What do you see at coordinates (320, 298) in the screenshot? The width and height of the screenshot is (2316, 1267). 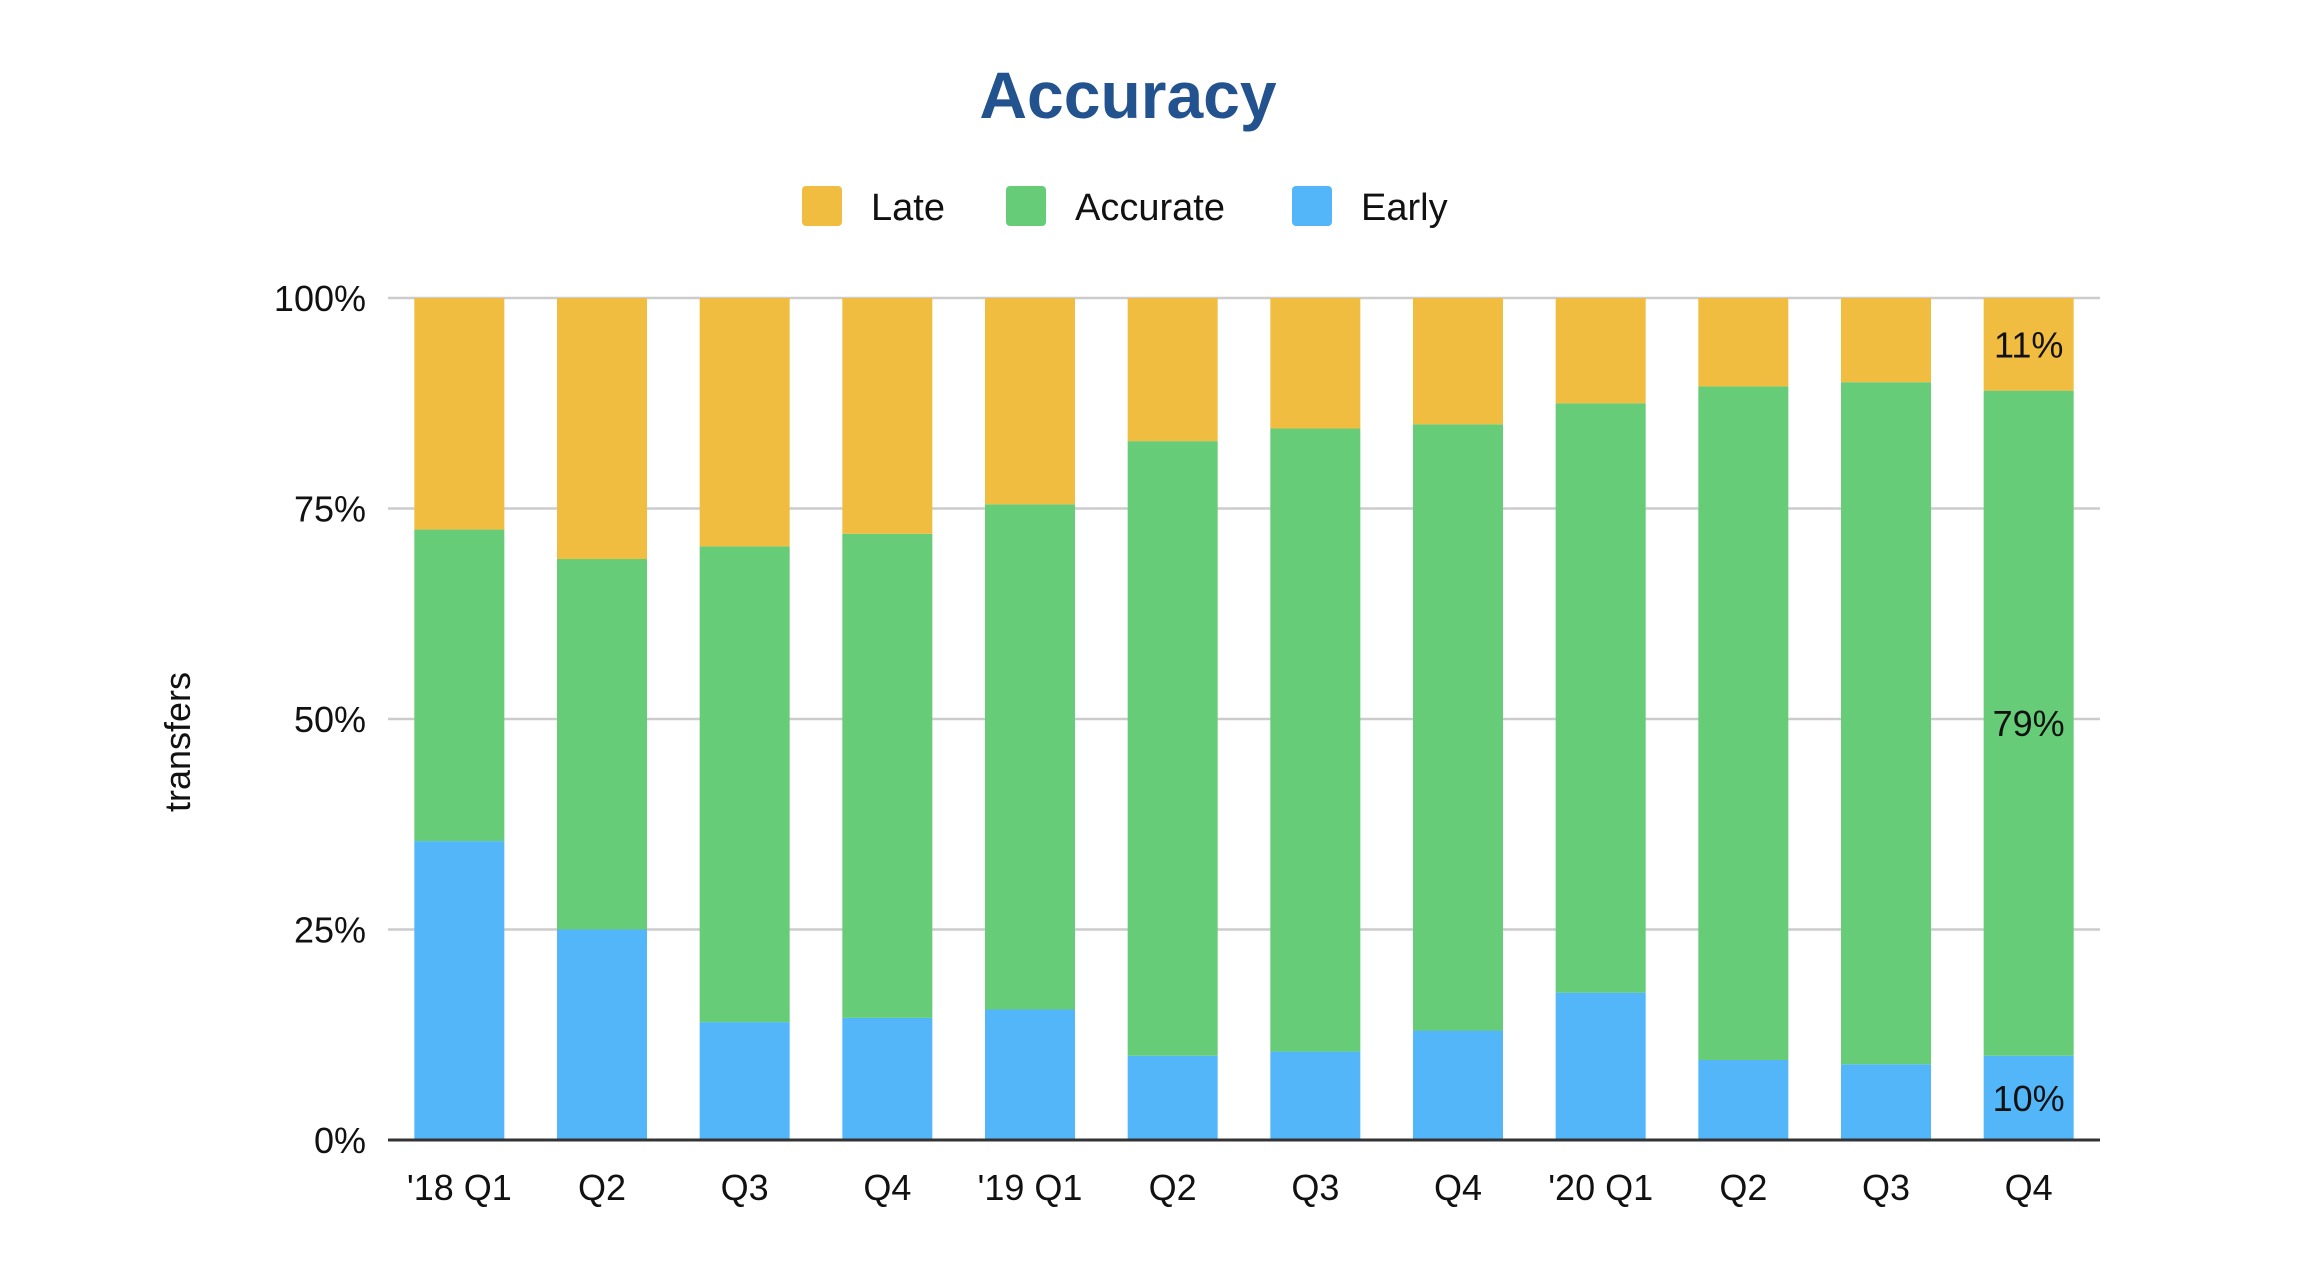 I see `y-tick-label: 100%` at bounding box center [320, 298].